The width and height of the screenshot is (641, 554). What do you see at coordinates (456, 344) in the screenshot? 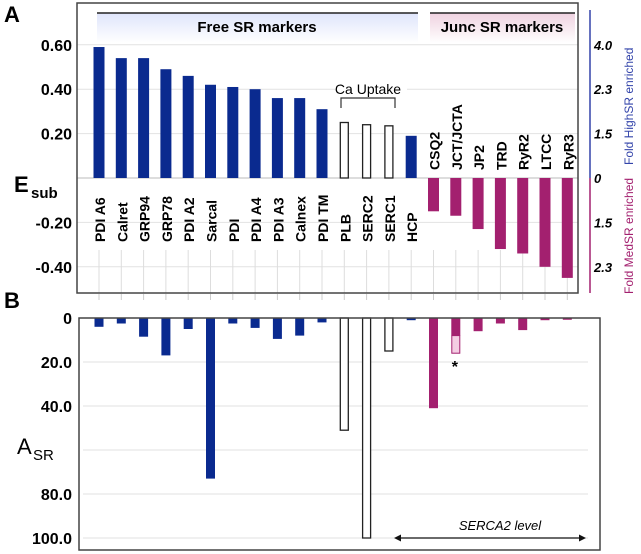
I see `jct-extended-bar` at bounding box center [456, 344].